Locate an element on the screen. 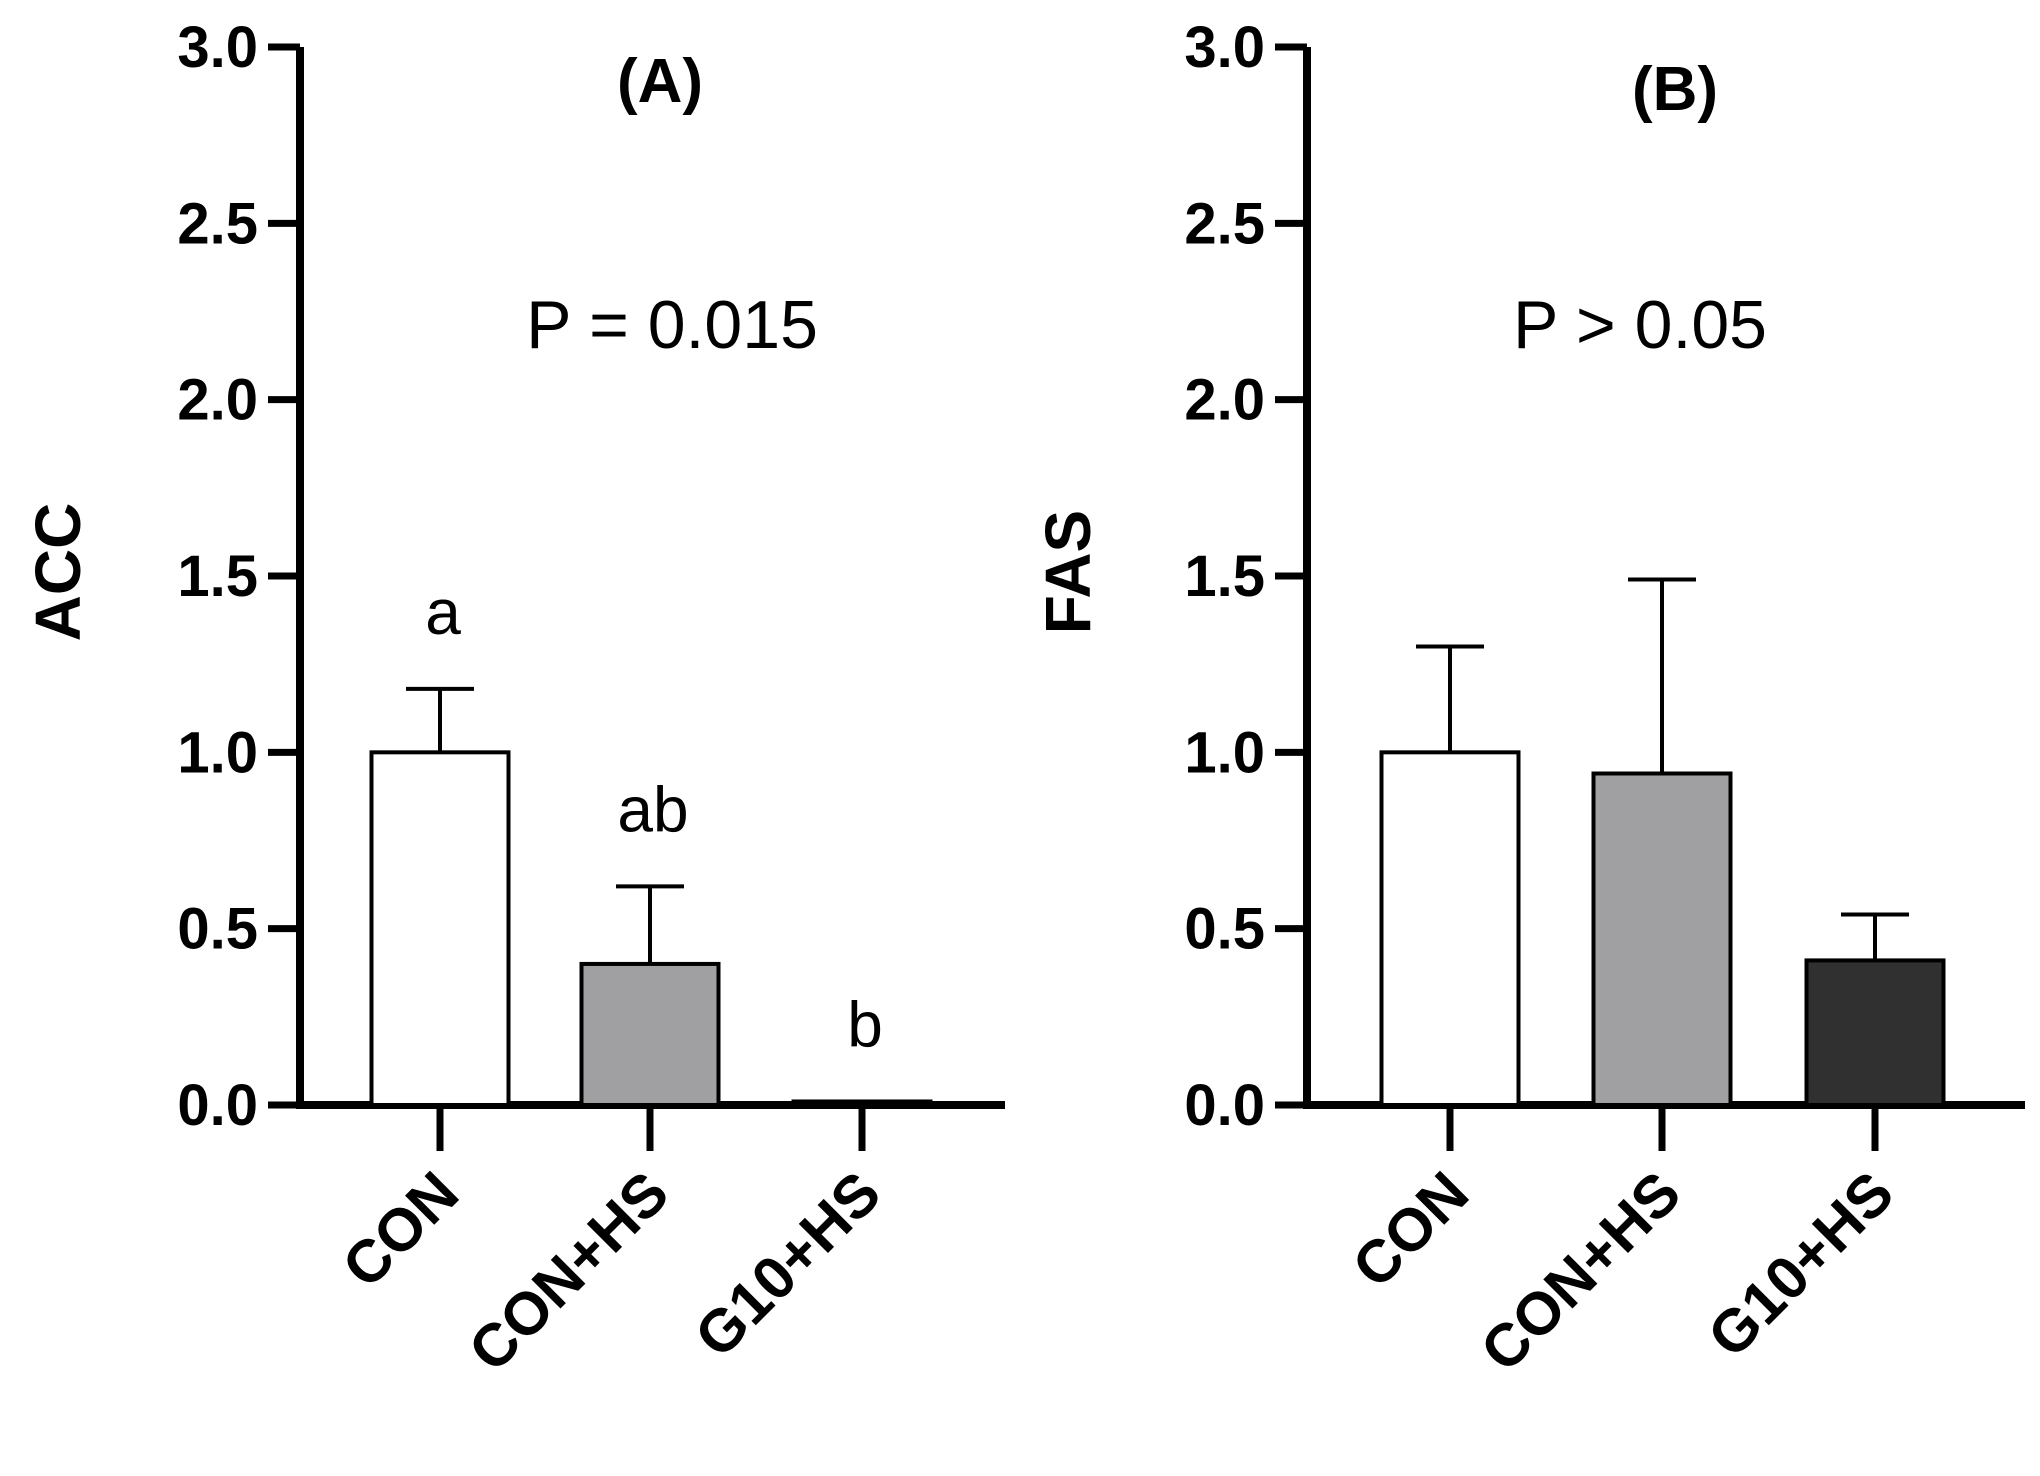 The height and width of the screenshot is (1476, 2040). panel-b-y-tick-label-6: 3.0 is located at coordinates (1224, 47).